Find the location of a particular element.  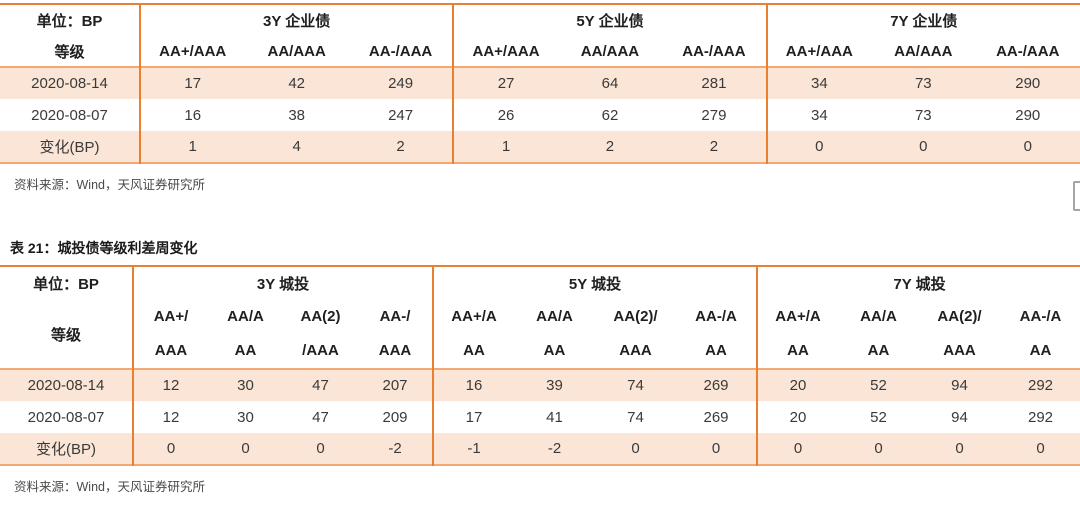

subheader-line: AA/A is located at coordinates (878, 317).